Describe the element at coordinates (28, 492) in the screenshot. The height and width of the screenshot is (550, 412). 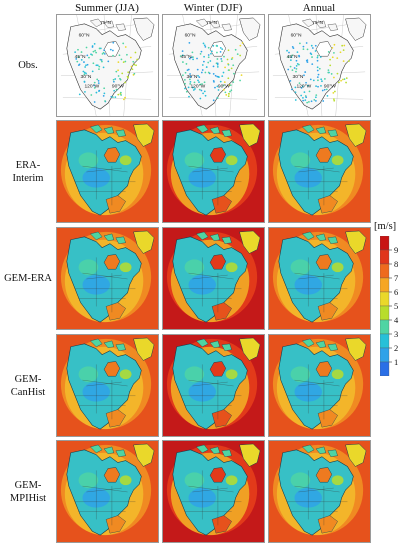
I see `row-label-5: GEM- MPIHist` at that location.